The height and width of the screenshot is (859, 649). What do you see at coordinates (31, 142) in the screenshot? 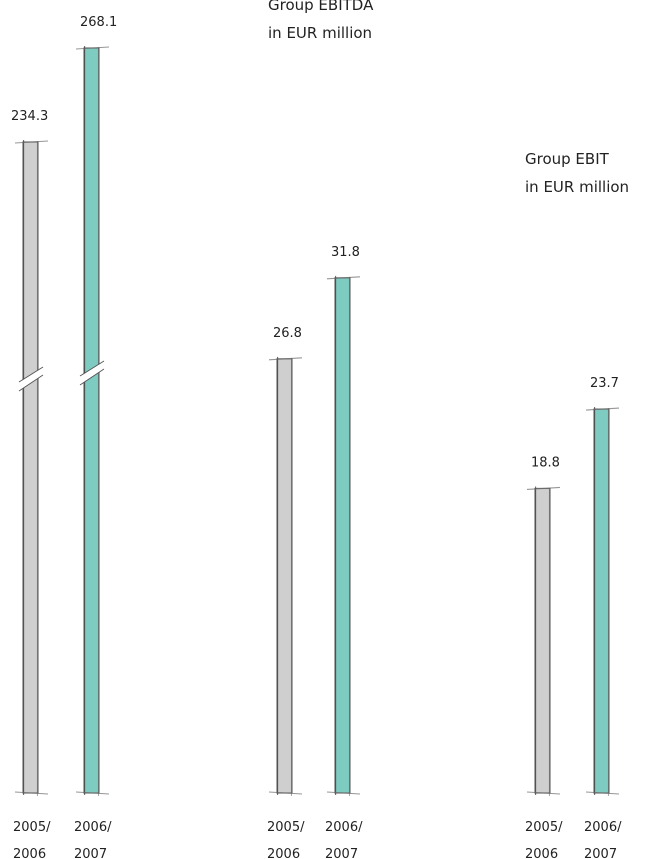
I see `chart-0-bar-0-top-cap` at bounding box center [31, 142].